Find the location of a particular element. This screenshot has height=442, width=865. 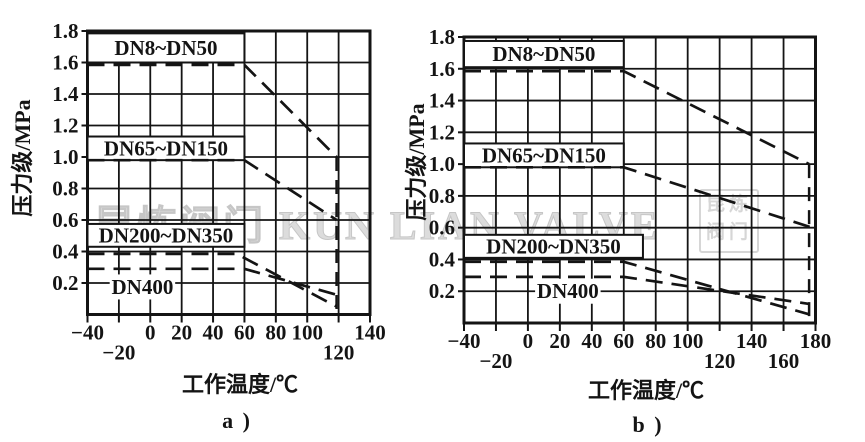

x-axis-title-chart-a: 工作温度/℃ is located at coordinates (240, 384).